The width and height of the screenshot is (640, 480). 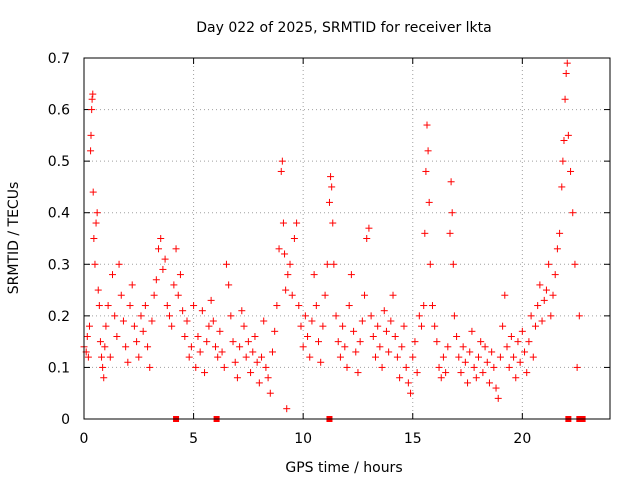 What do you see at coordinates (59, 317) in the screenshot?
I see `y-tick-label: 0.2` at bounding box center [59, 317].